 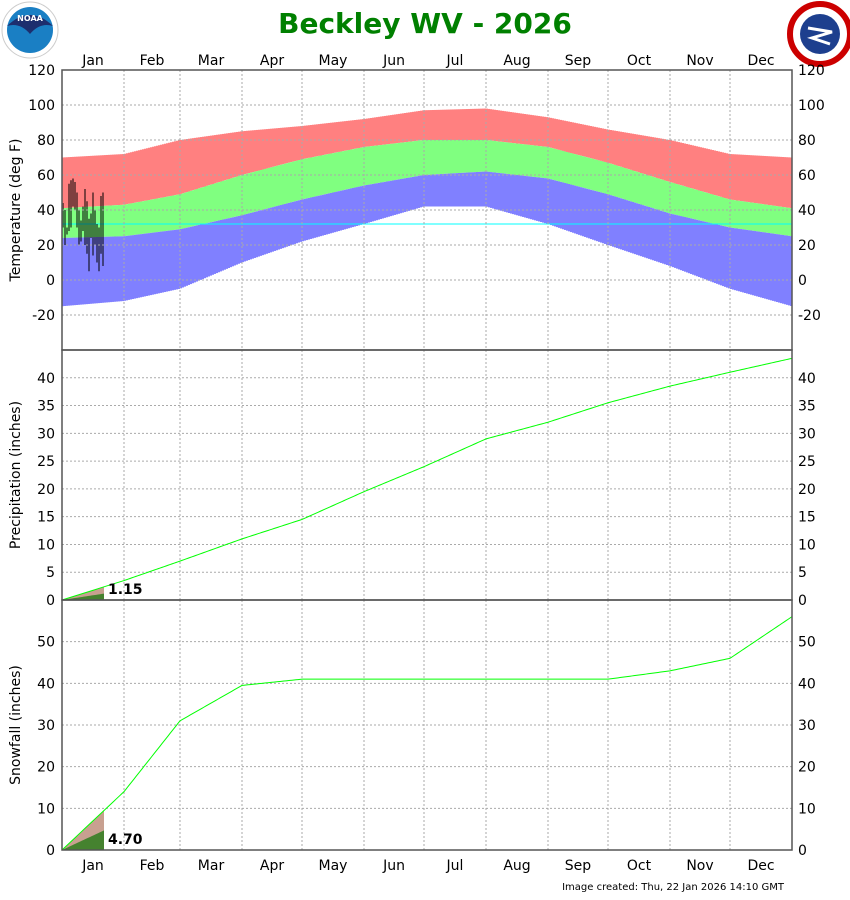 I want to click on month-label-top: May, so click(x=333, y=61).